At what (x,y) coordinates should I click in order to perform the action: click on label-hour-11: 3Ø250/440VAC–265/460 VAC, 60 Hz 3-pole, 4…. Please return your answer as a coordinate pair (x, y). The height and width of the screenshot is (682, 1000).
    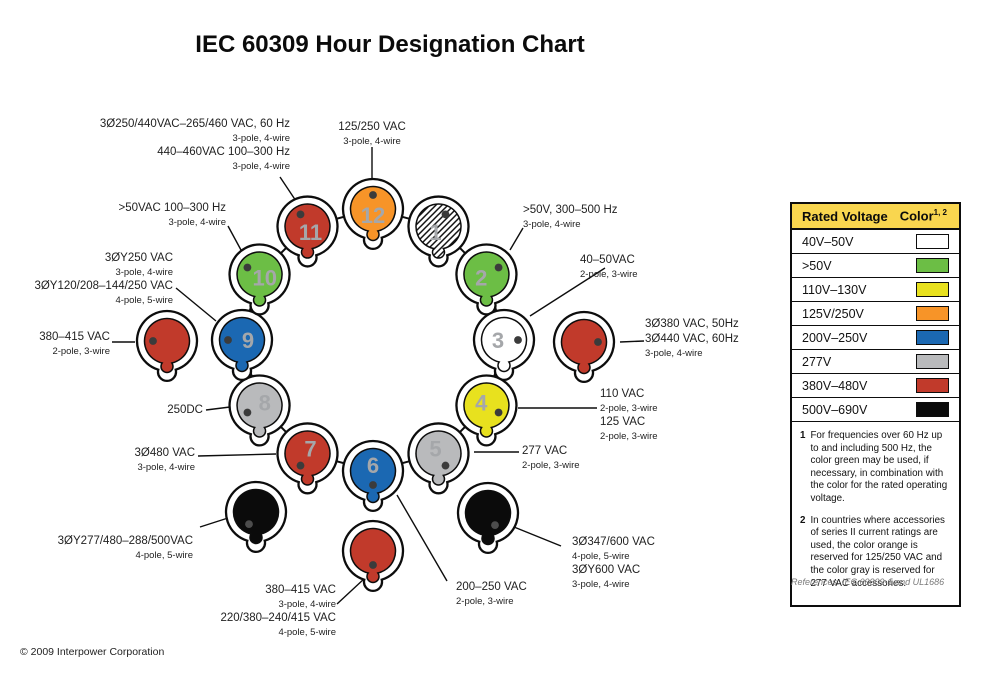
    Looking at the image, I should click on (195, 145).